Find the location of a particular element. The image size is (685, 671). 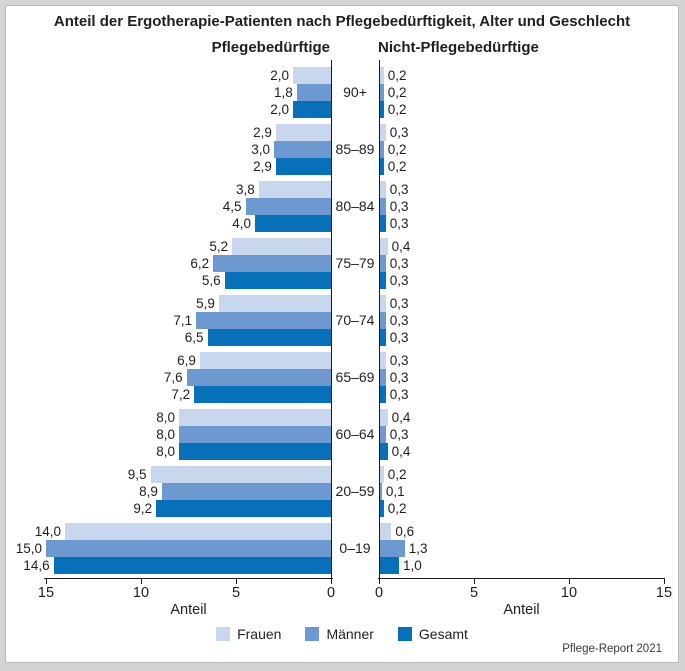

bar-value-label: 7,1 is located at coordinates (183, 320).